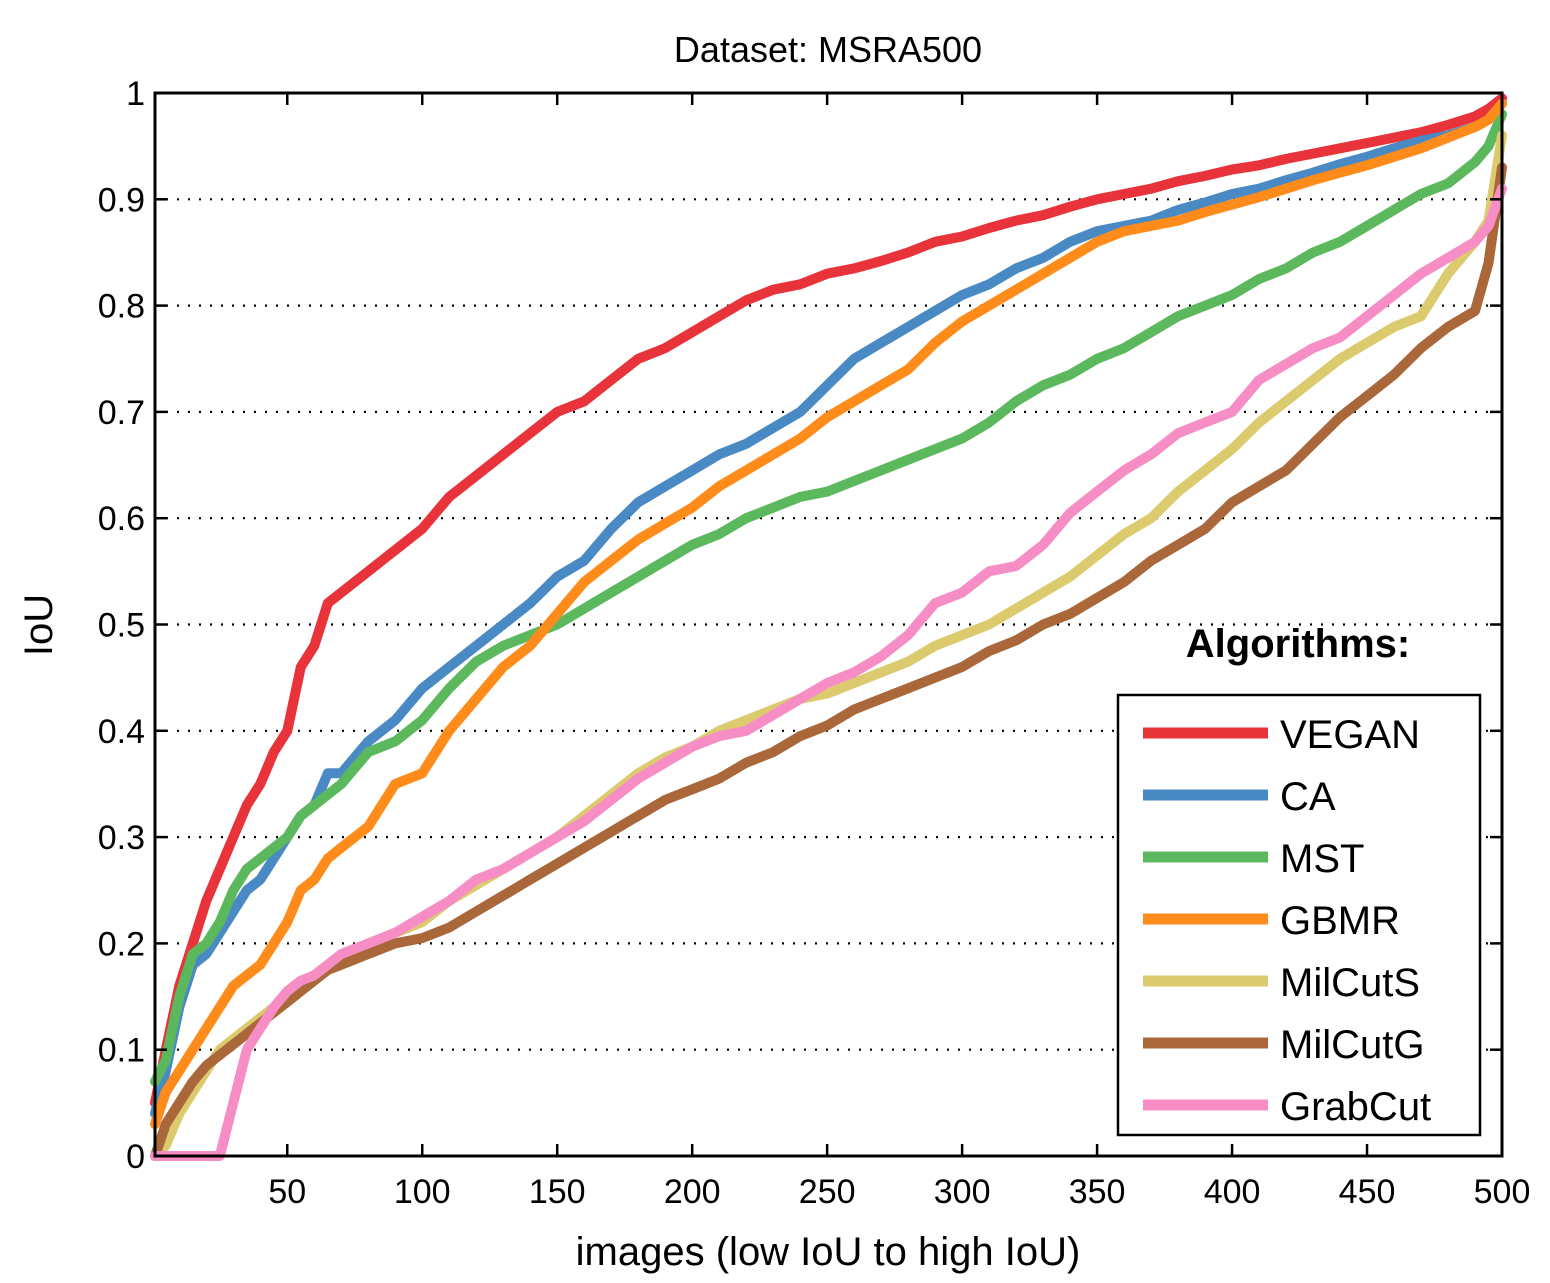  What do you see at coordinates (121, 732) in the screenshot?
I see `y-tick-label-4: 0.4` at bounding box center [121, 732].